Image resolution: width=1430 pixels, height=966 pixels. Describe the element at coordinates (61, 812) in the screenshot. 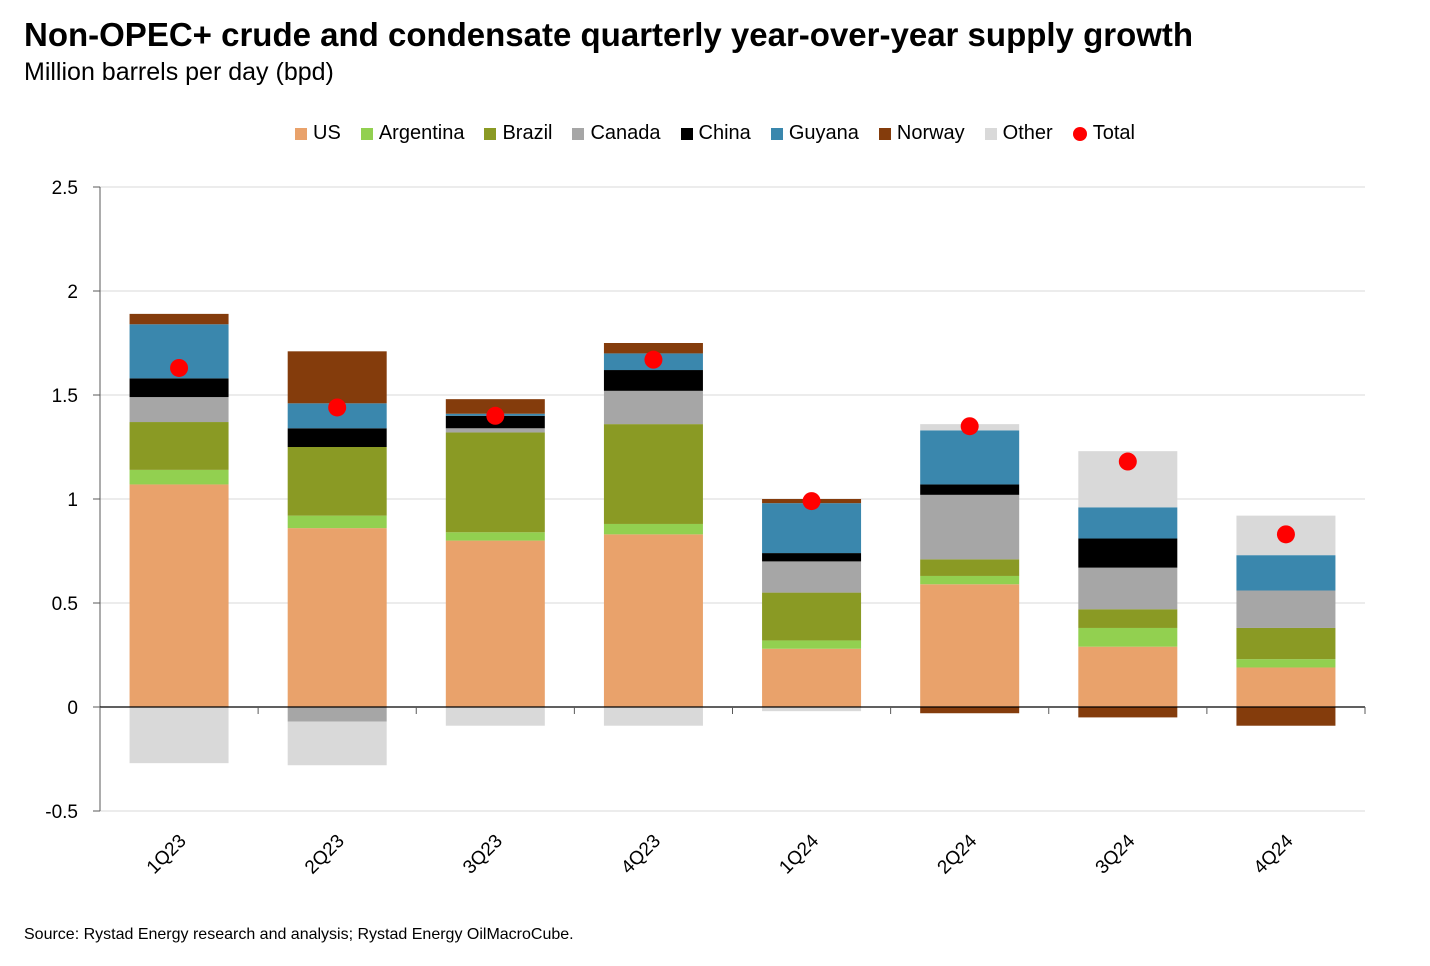

I see `y-tick-label: -0.5` at that location.